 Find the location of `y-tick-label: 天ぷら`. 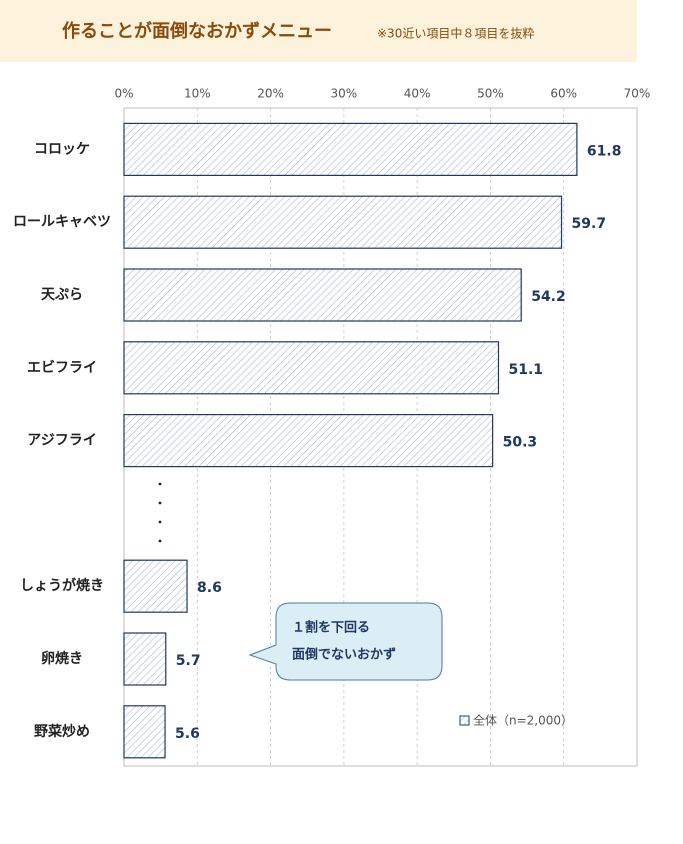

y-tick-label: 天ぷら is located at coordinates (62, 295).